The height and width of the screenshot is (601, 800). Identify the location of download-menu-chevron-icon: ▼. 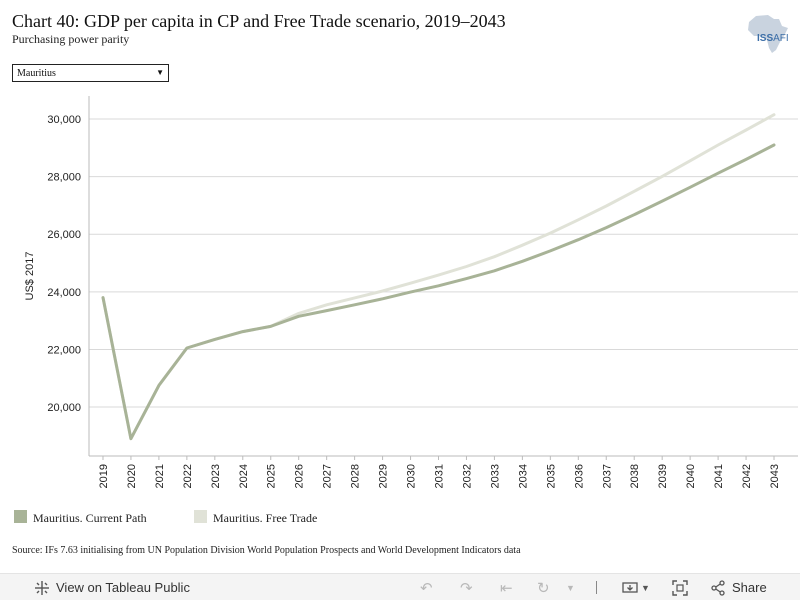
(645, 587).